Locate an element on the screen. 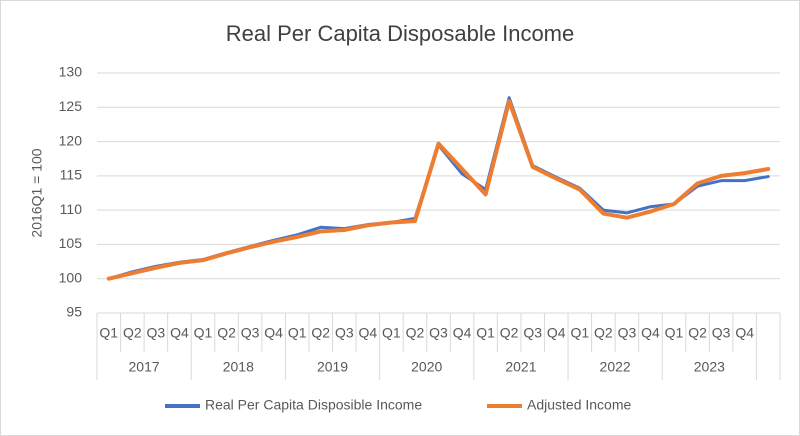  x-group-label: 2022 is located at coordinates (615, 367).